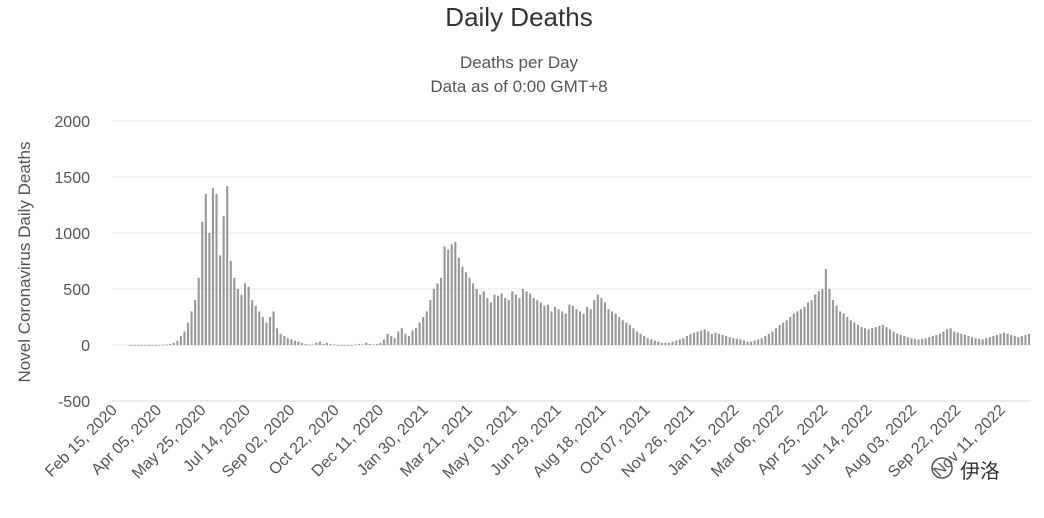 The image size is (1044, 518). I want to click on y-tick-label: 2000, so click(72, 122).